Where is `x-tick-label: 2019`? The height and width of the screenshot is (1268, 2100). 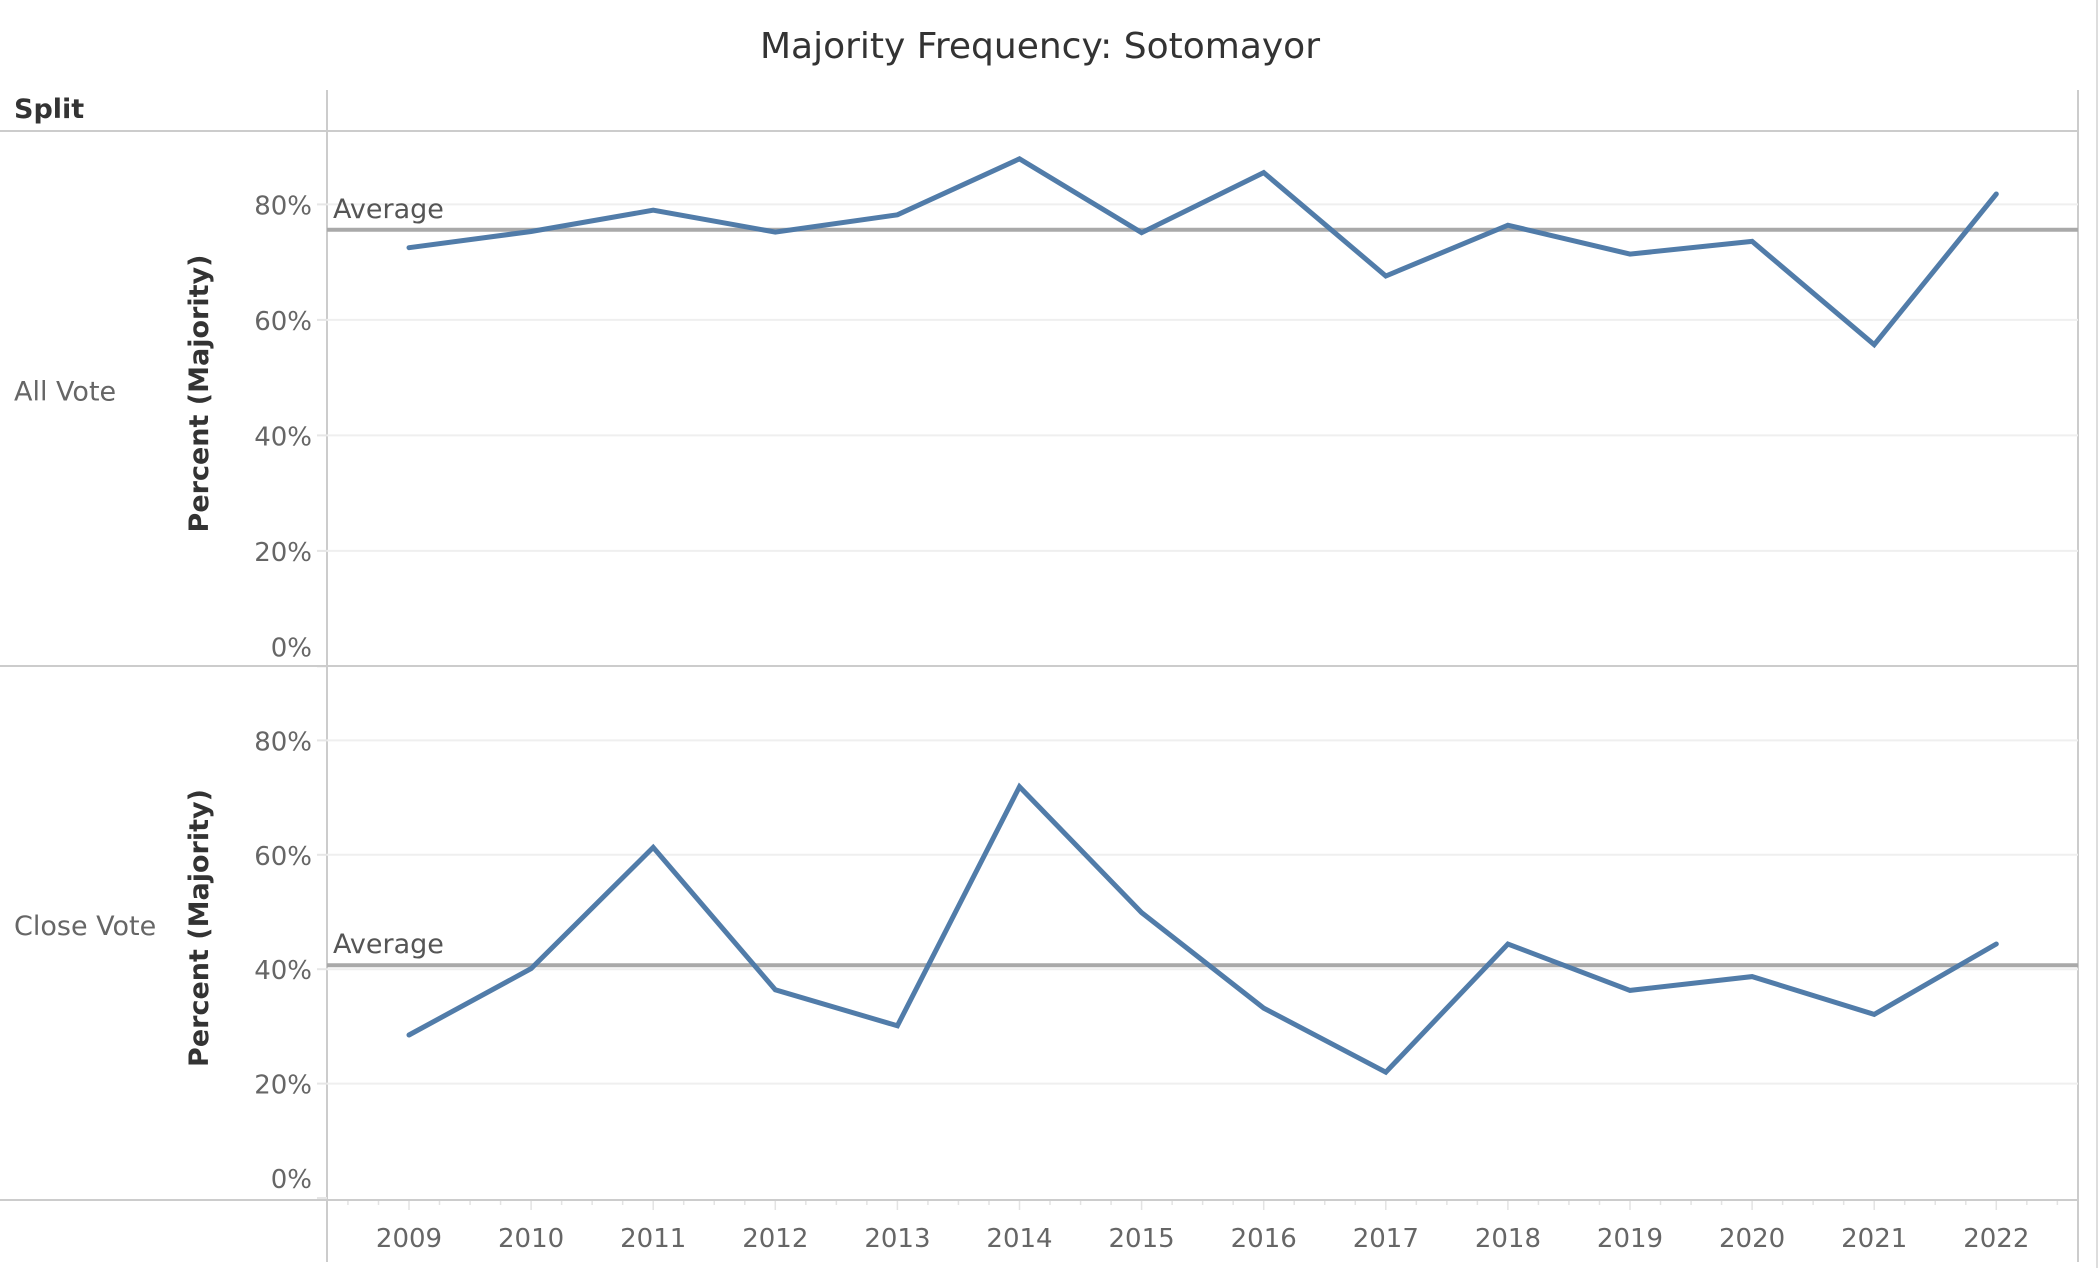 x-tick-label: 2019 is located at coordinates (1630, 1239).